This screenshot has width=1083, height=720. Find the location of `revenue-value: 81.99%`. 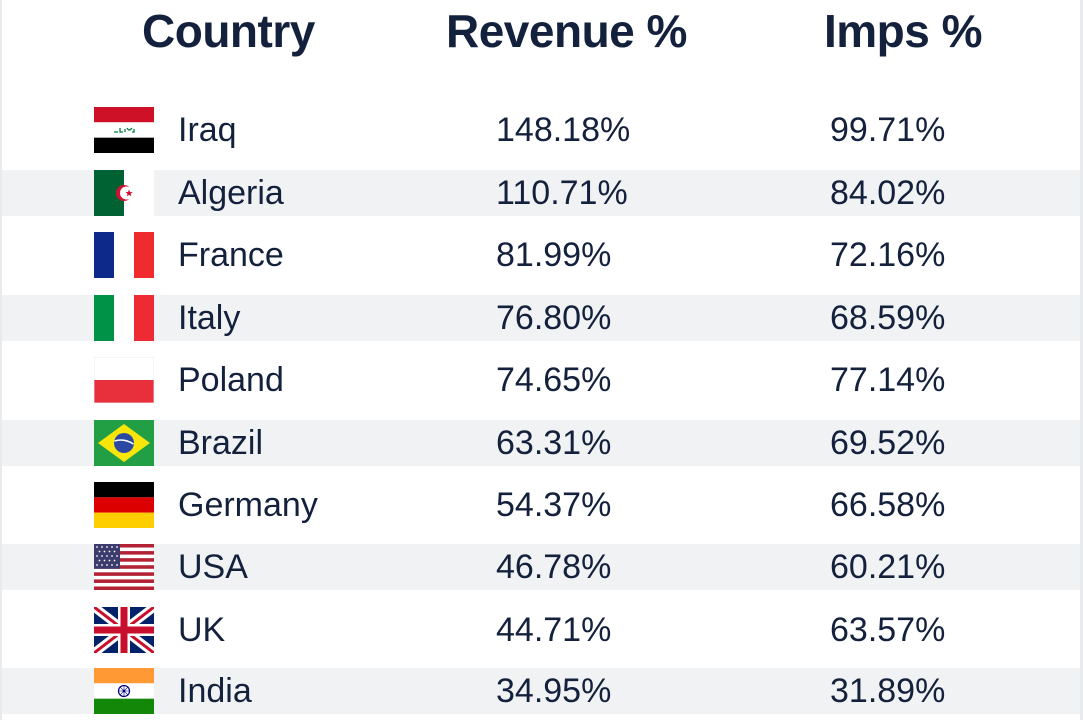

revenue-value: 81.99% is located at coordinates (554, 255).